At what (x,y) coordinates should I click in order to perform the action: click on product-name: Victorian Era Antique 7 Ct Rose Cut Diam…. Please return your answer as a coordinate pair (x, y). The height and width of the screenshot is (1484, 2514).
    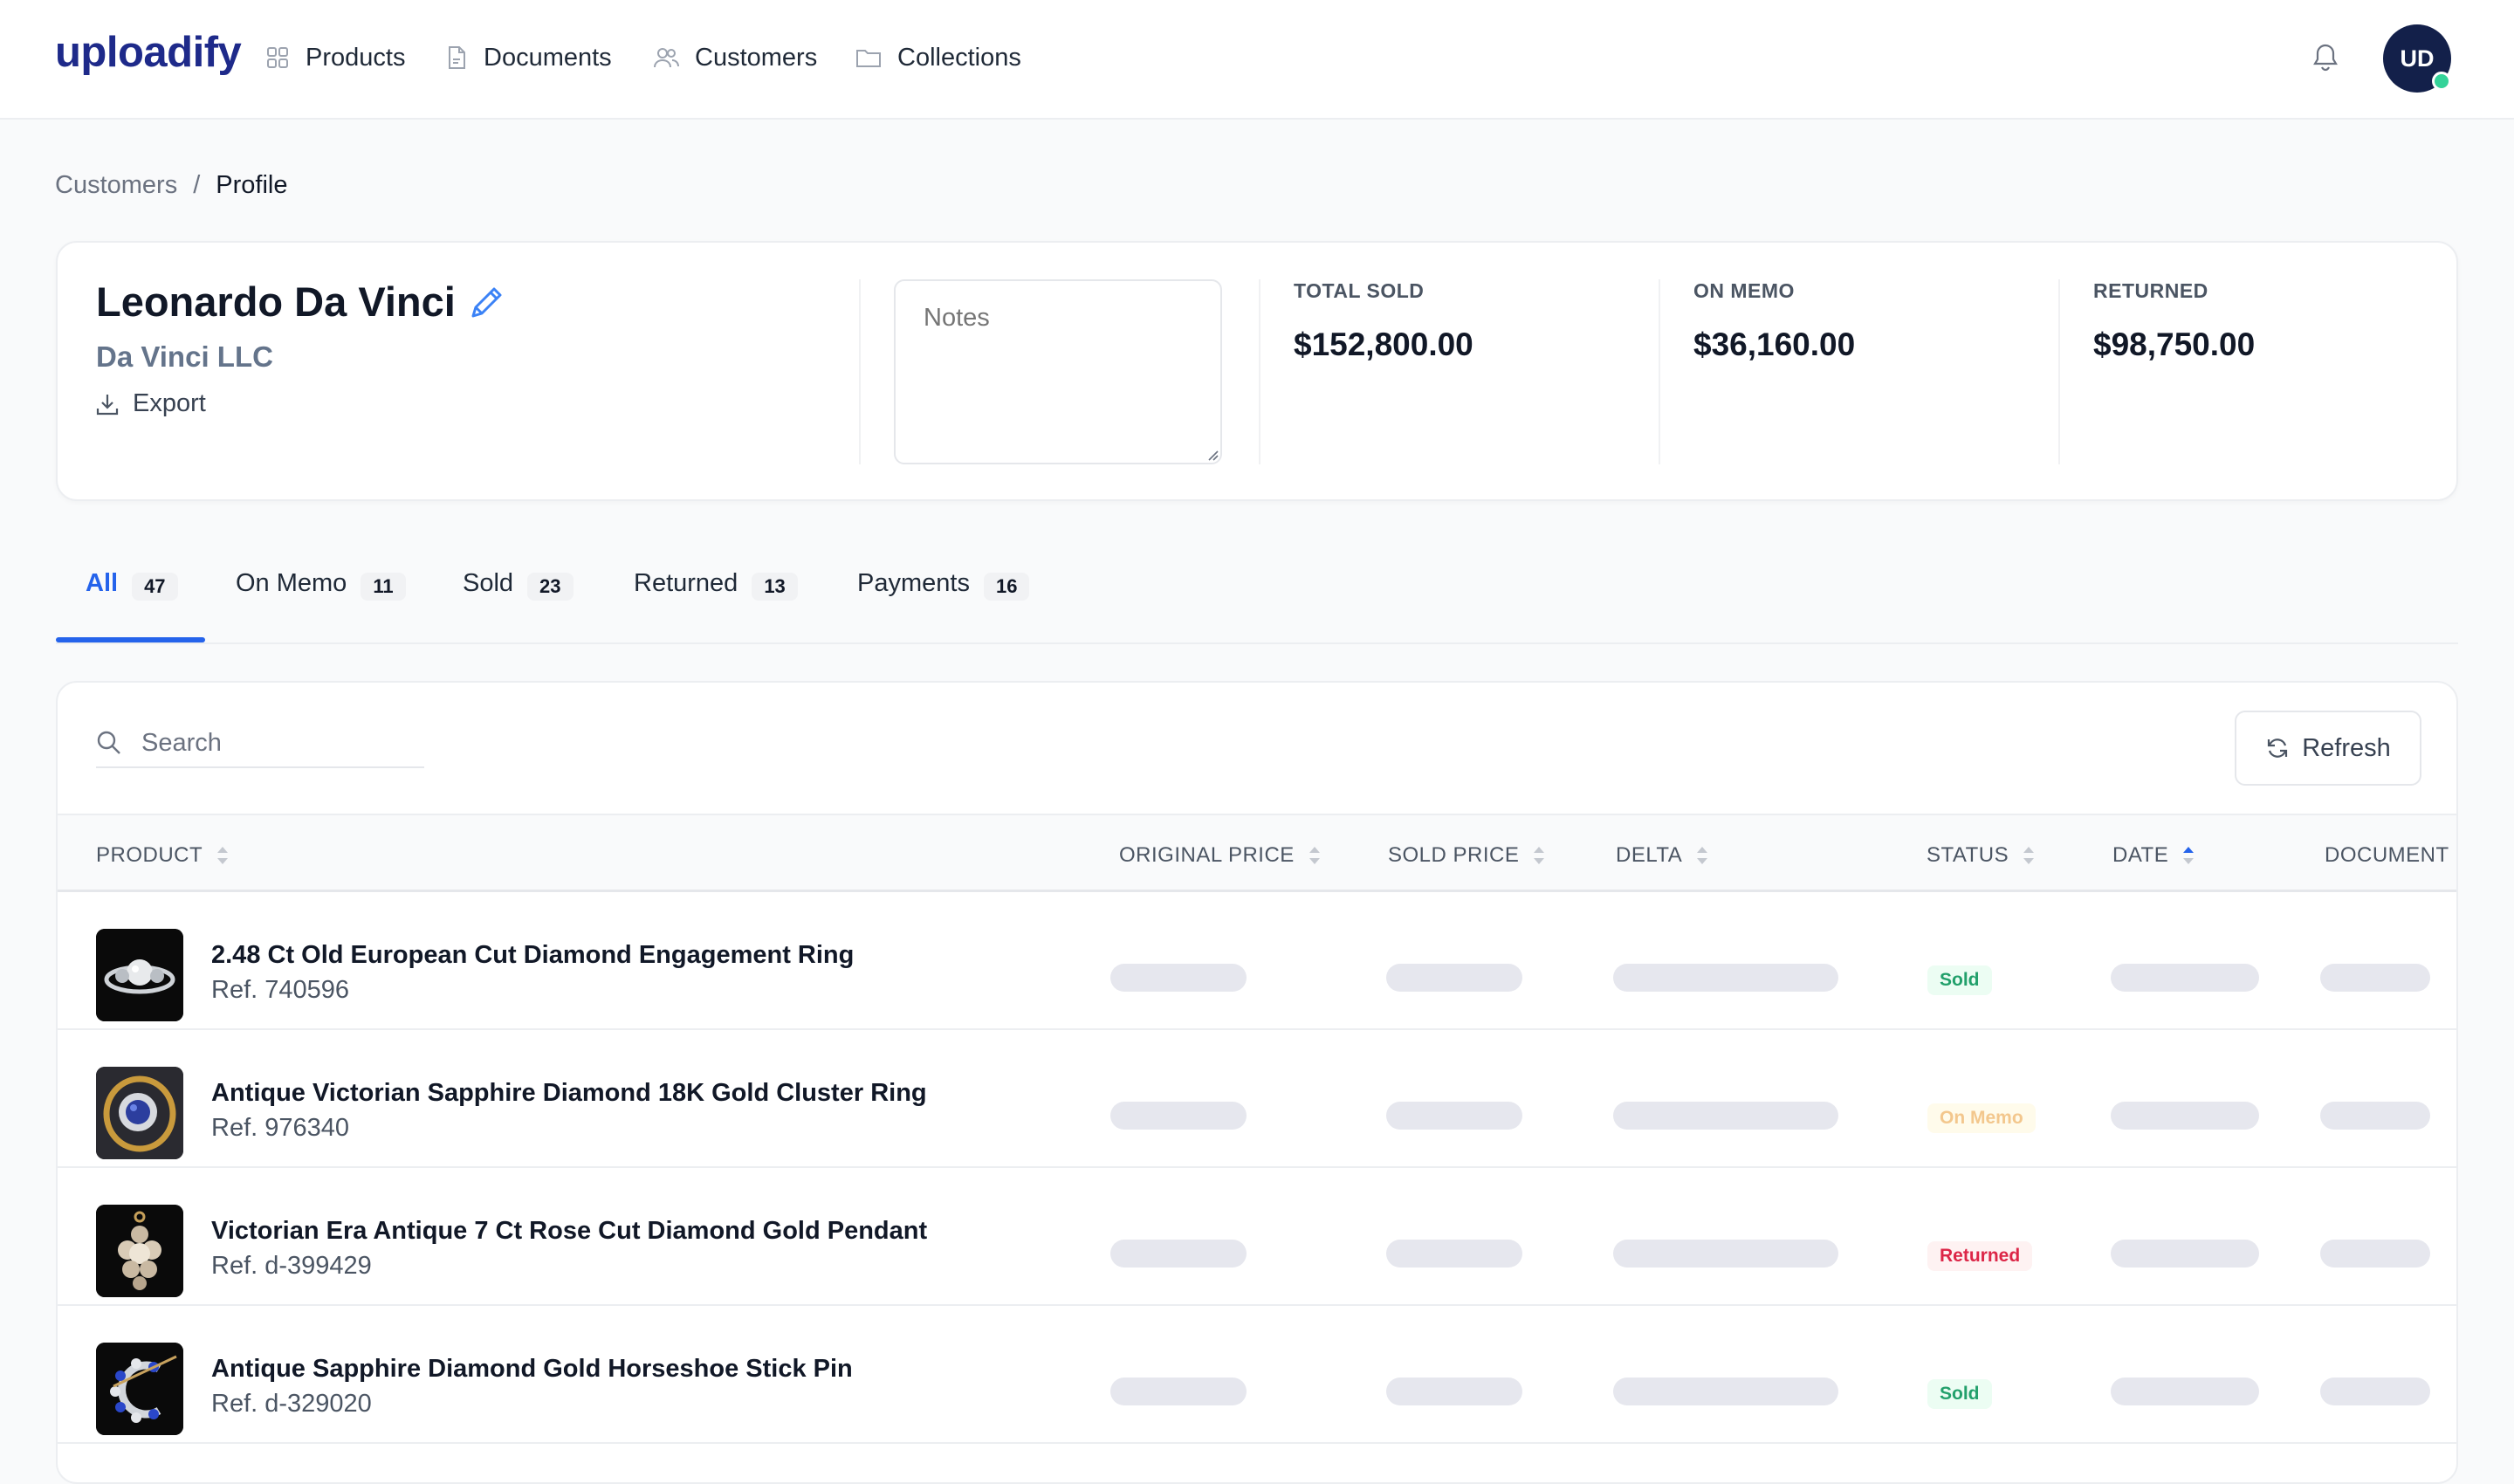
    Looking at the image, I should click on (570, 1231).